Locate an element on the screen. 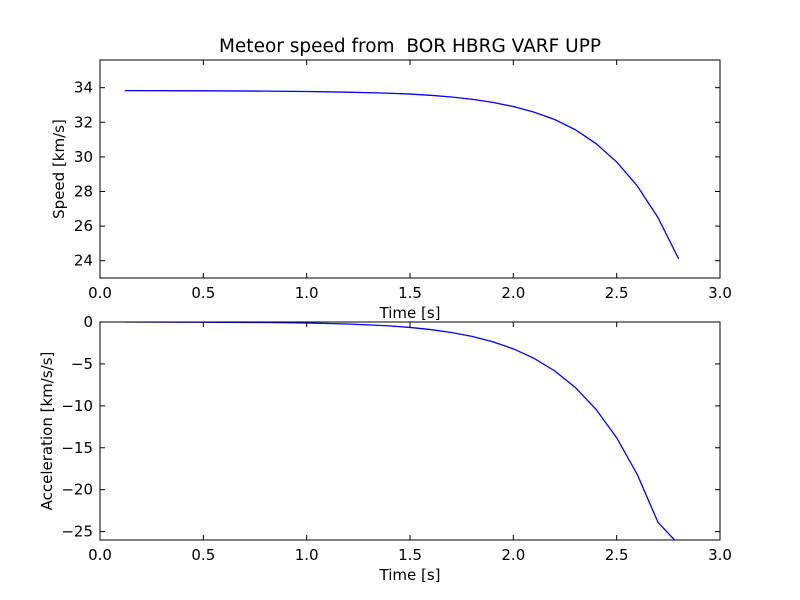 The height and width of the screenshot is (600, 800). speed-x-tick-label: 2.5 is located at coordinates (617, 293).